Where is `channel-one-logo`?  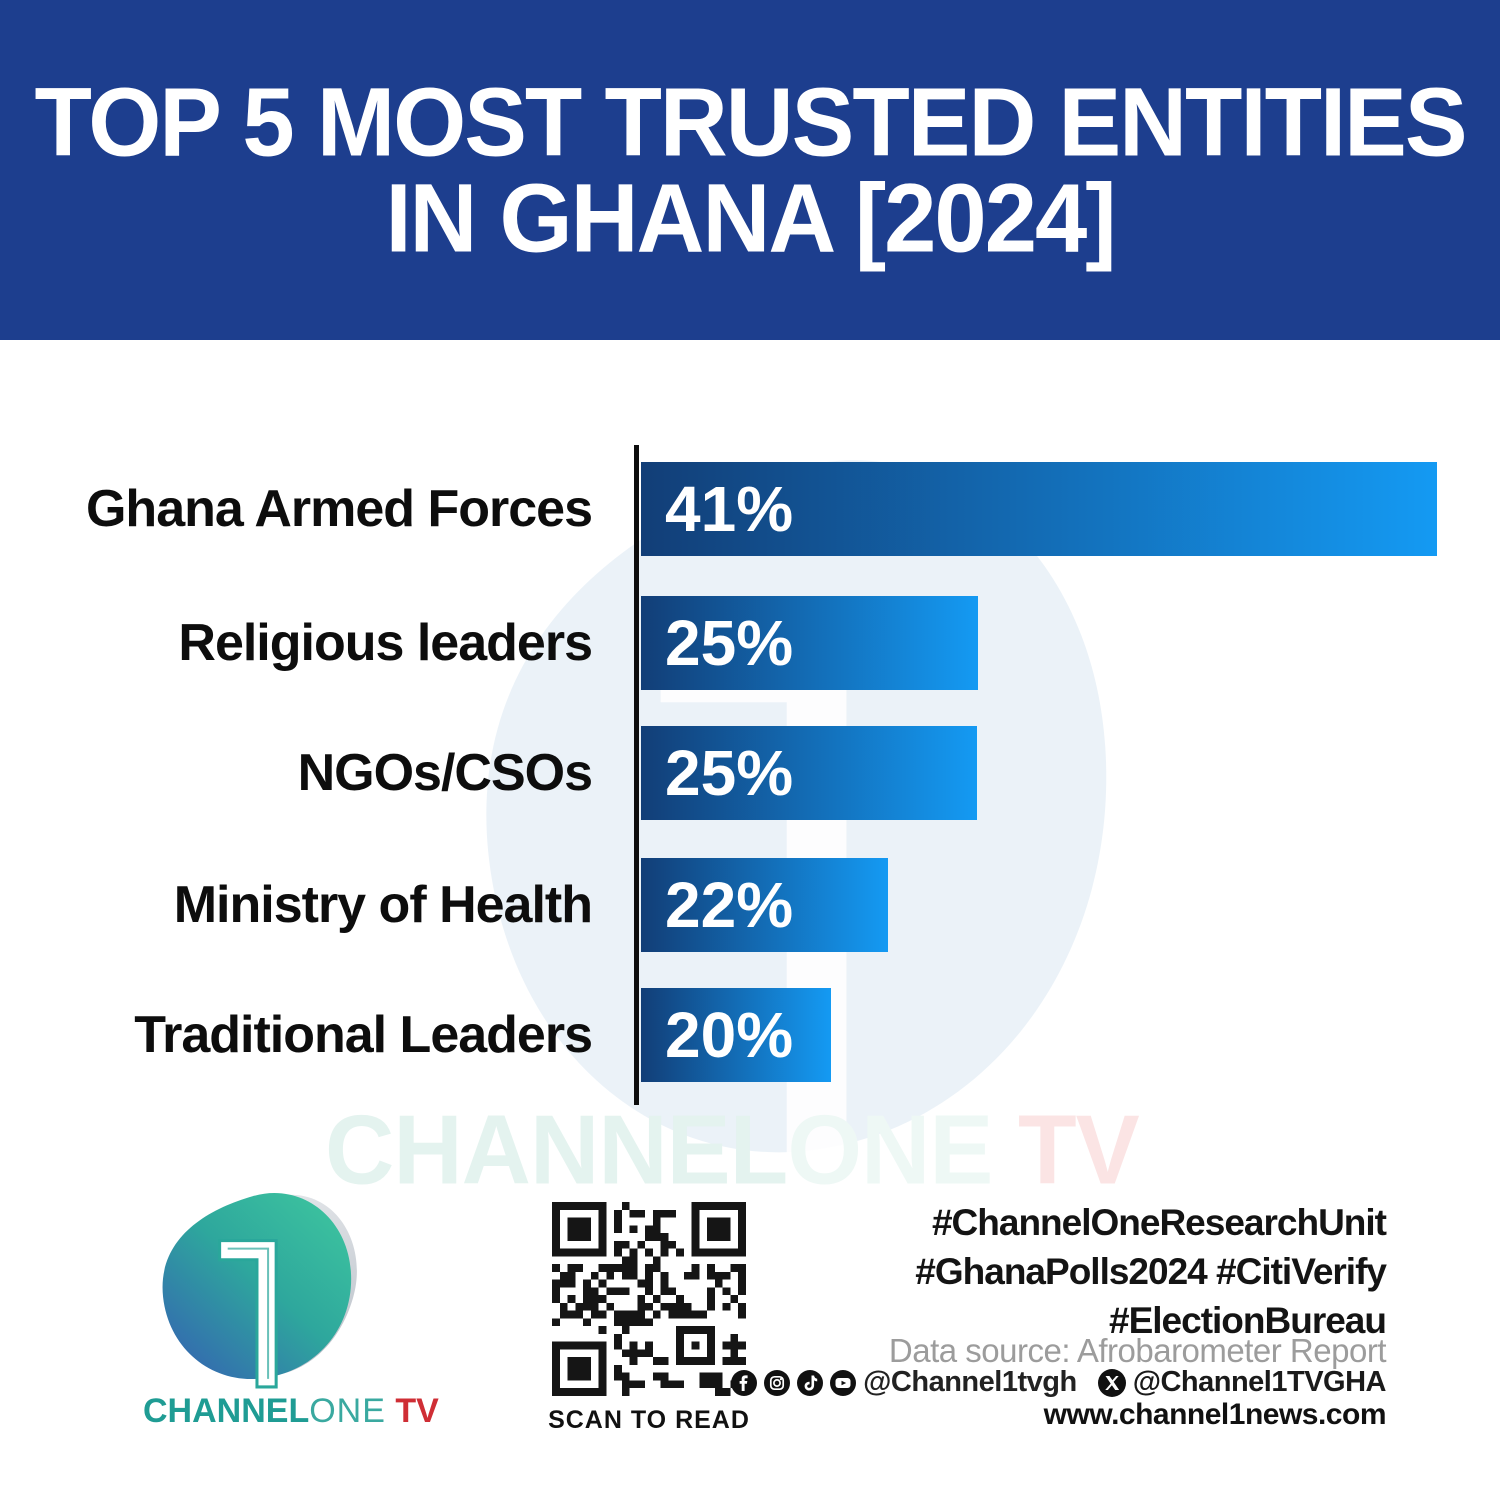 channel-one-logo is located at coordinates (259, 1290).